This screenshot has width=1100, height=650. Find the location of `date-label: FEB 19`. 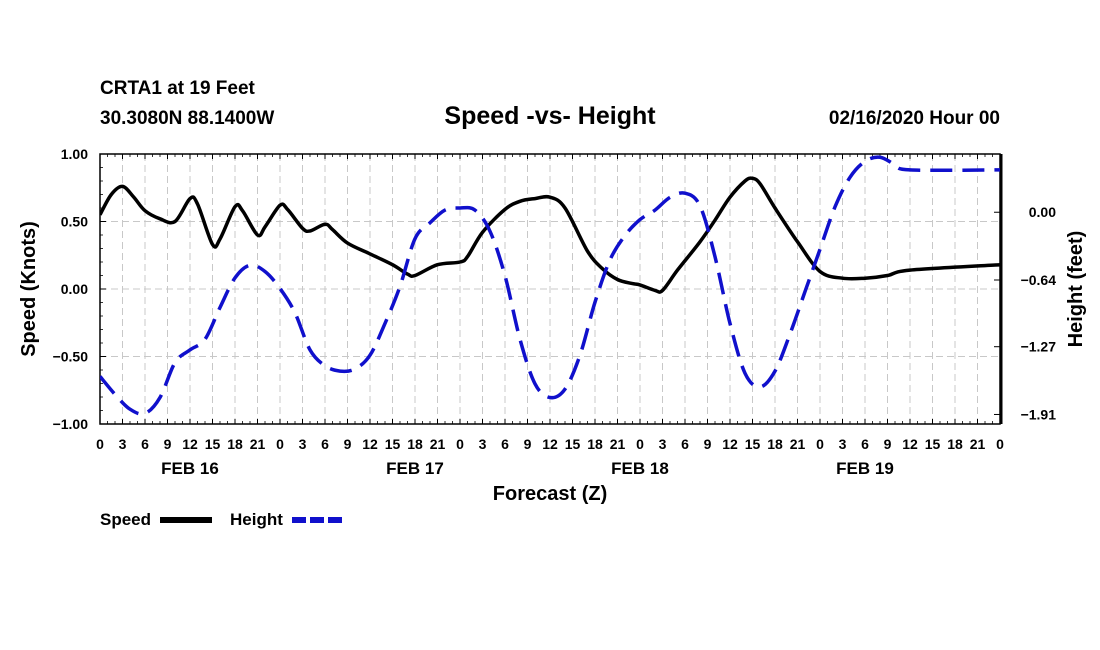

date-label: FEB 19 is located at coordinates (865, 468).